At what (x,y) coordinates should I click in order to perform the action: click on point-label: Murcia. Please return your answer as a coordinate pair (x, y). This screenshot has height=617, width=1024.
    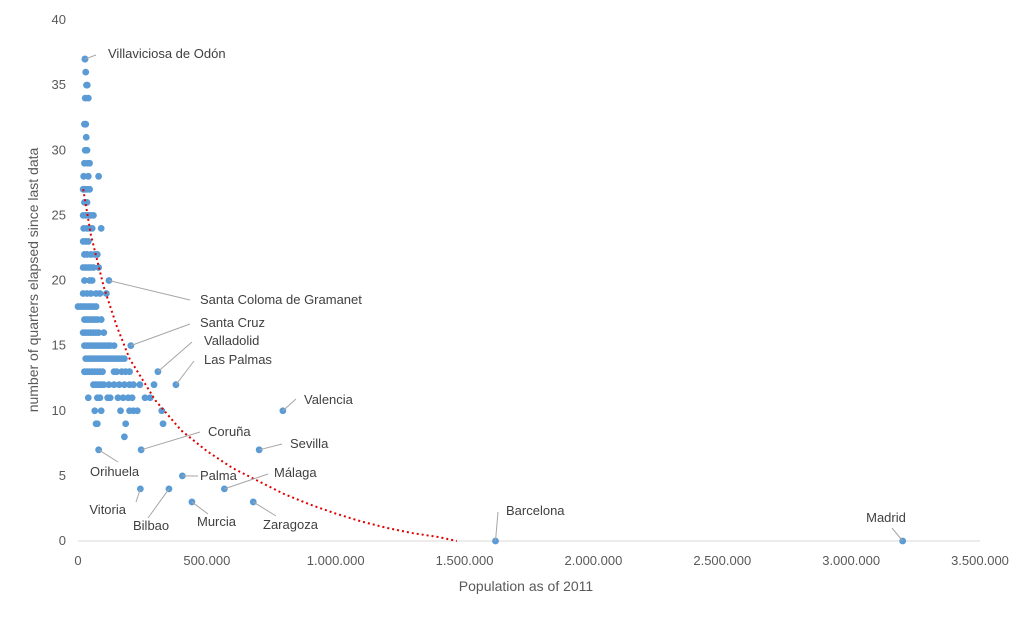
    Looking at the image, I should click on (217, 521).